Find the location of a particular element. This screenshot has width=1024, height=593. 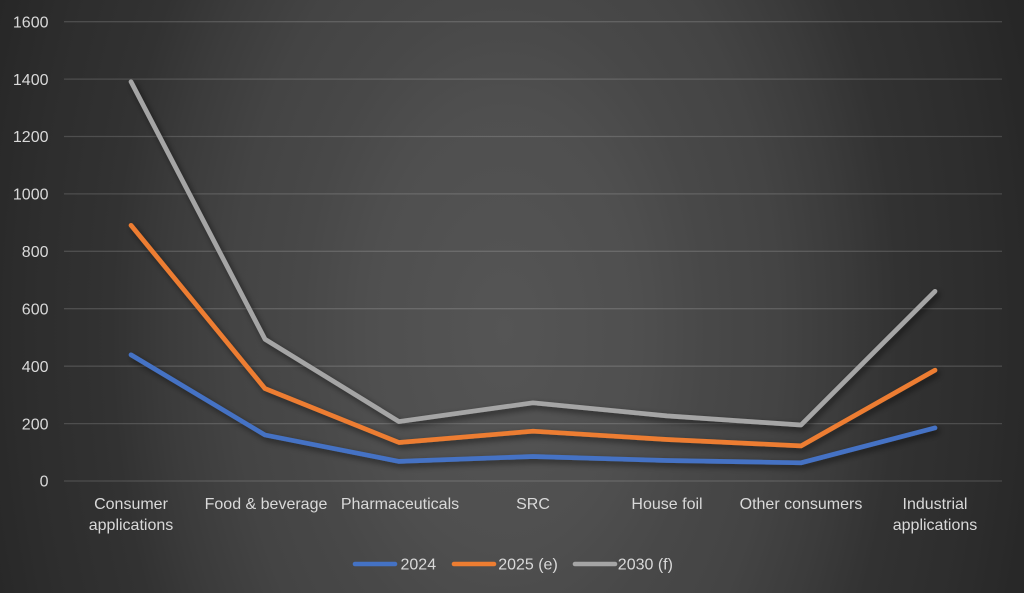

svg-text: 800 is located at coordinates (35, 252).